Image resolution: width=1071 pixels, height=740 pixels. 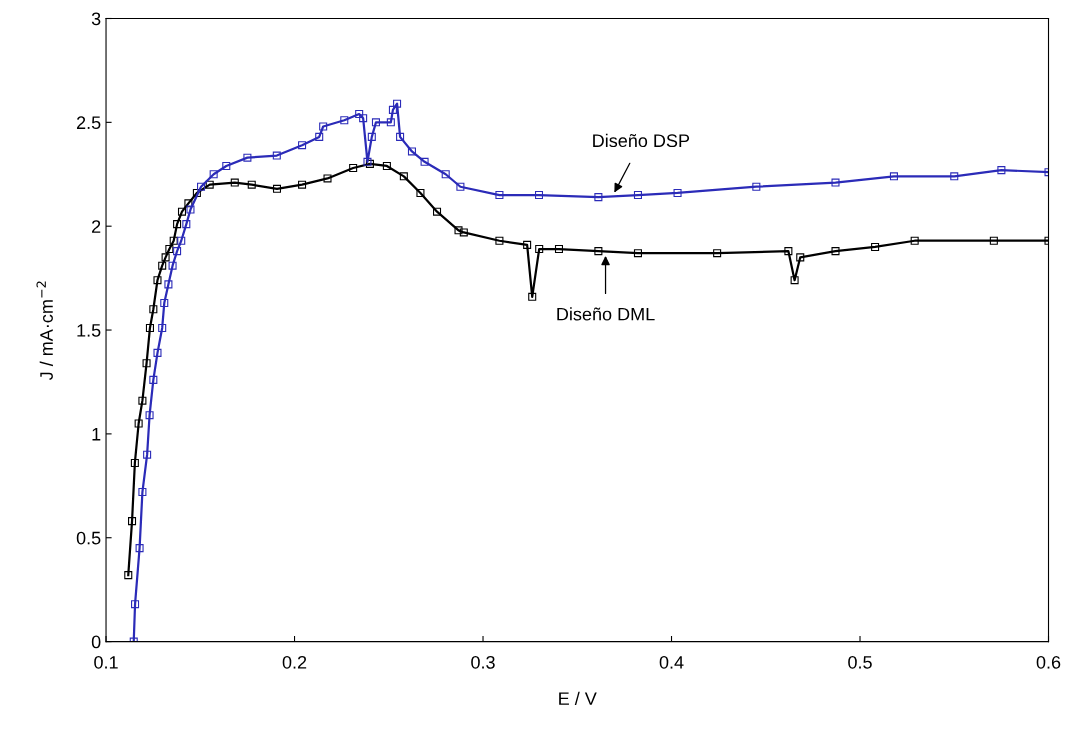 I want to click on y-tick-label: 2.5, so click(x=88, y=123).